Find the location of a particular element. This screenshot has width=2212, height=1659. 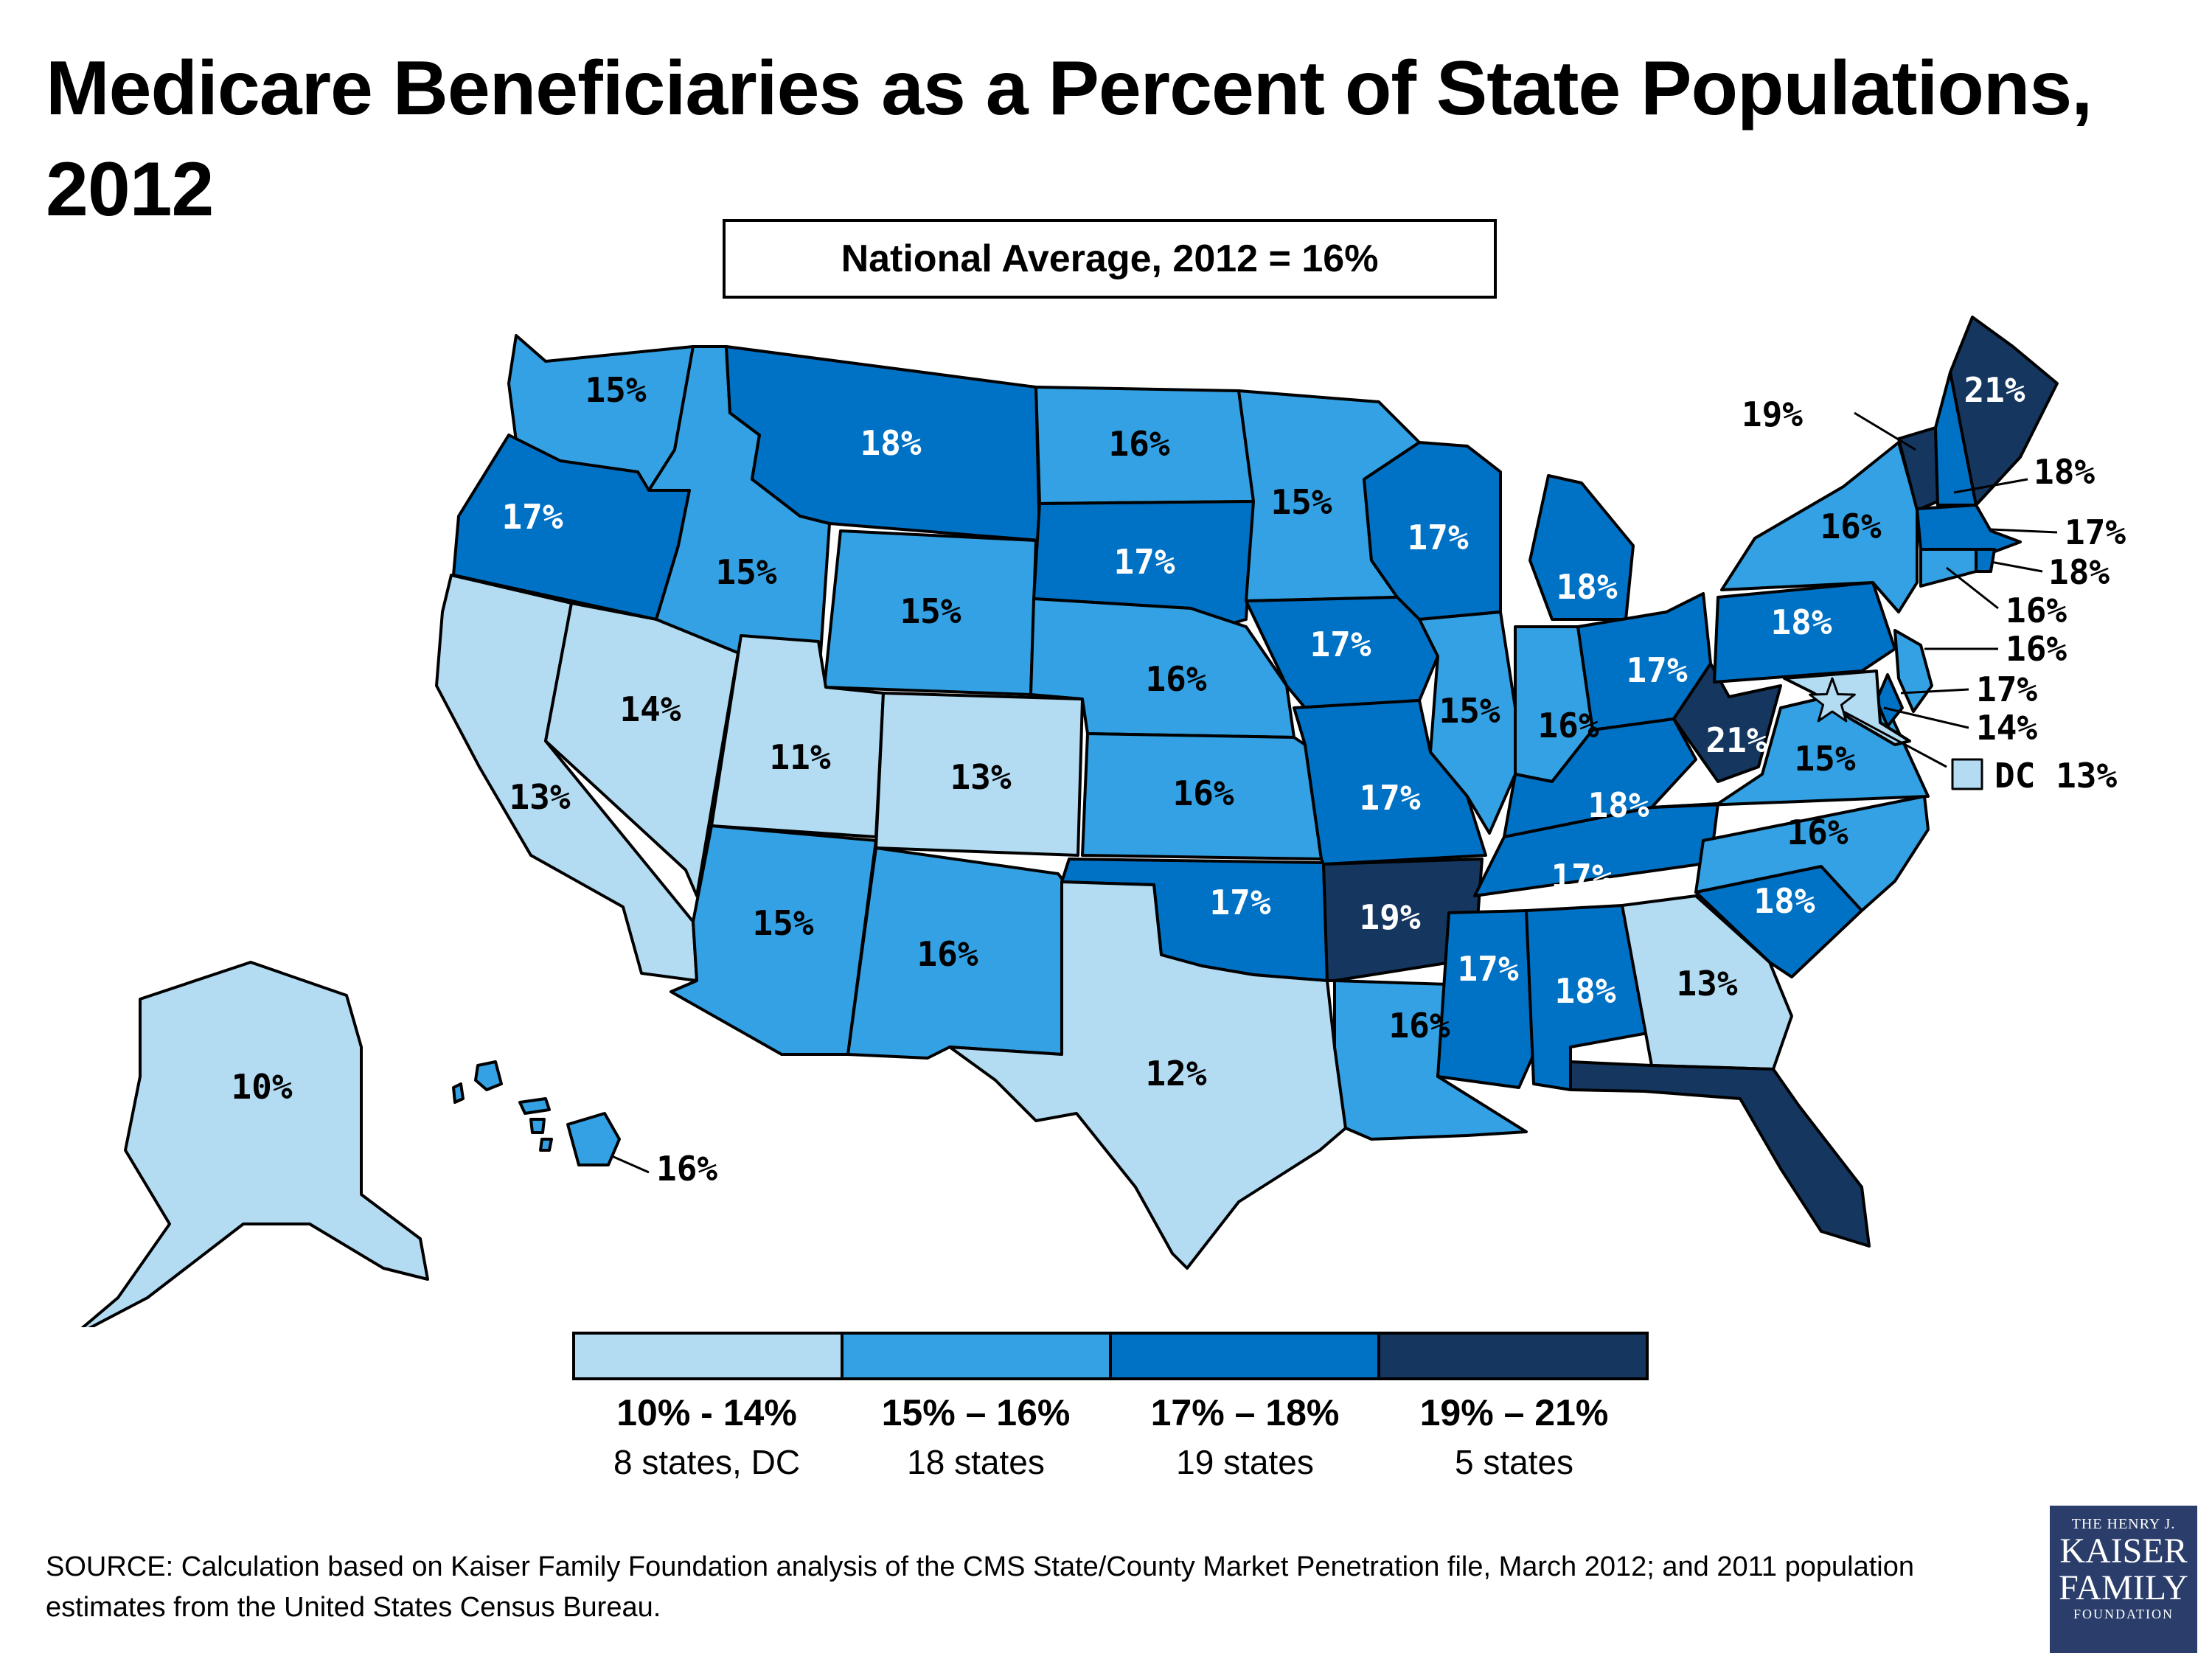

state-label-ri: 18% is located at coordinates (2079, 572).